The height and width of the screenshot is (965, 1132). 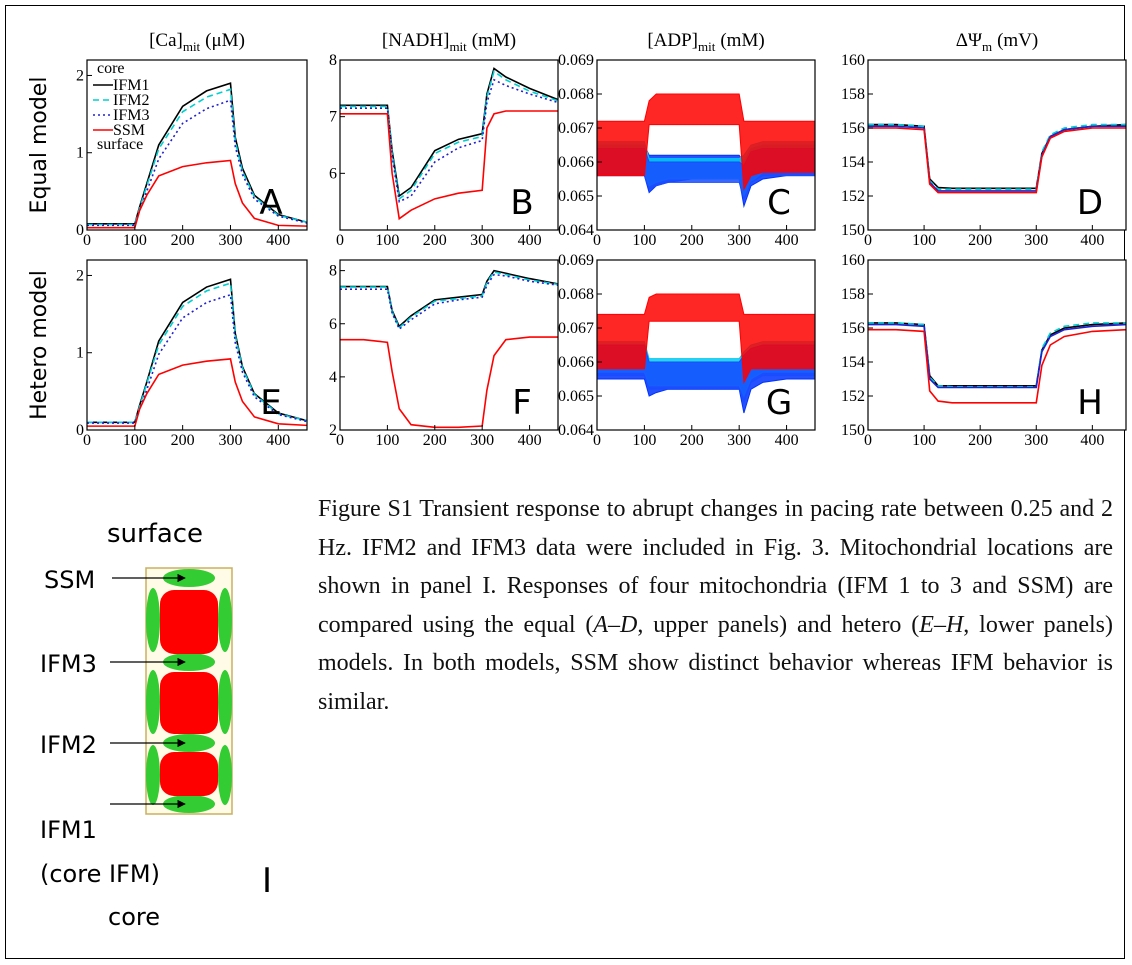 I want to click on panel-label: E, so click(x=270, y=403).